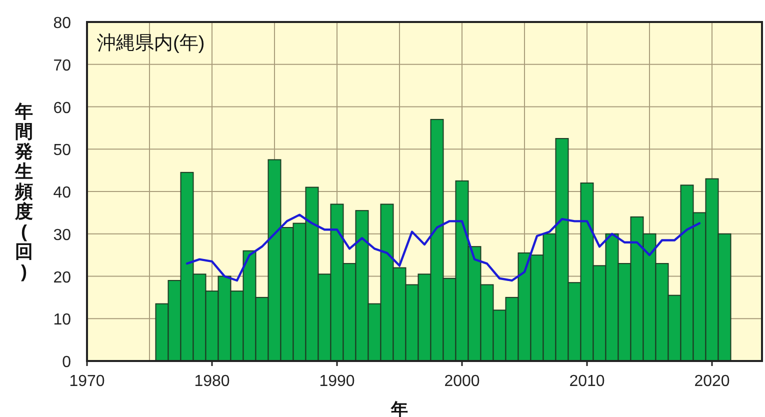 This screenshot has height=417, width=765. Describe the element at coordinates (337, 381) in the screenshot. I see `x-tick-label: 1990` at that location.